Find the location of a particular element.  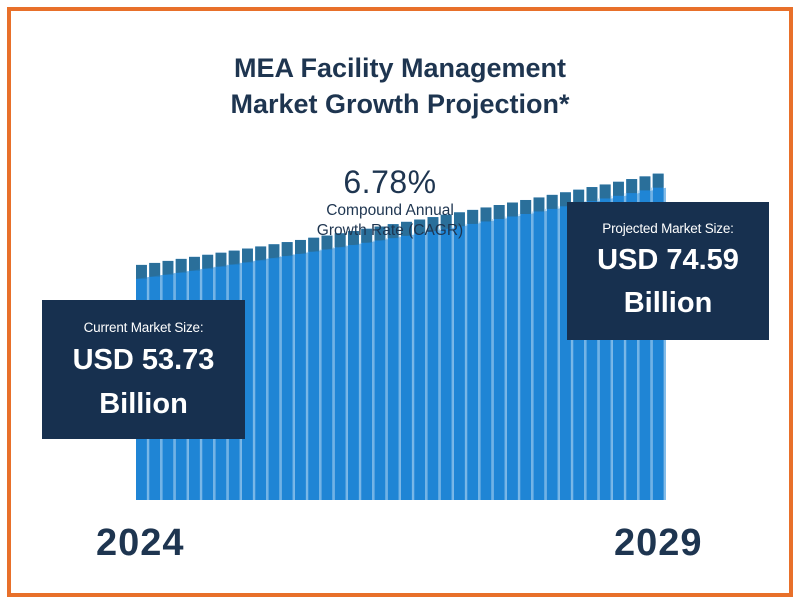

current-market-size-box: Current Market Size: USD 53.73 Billion is located at coordinates (143, 369).